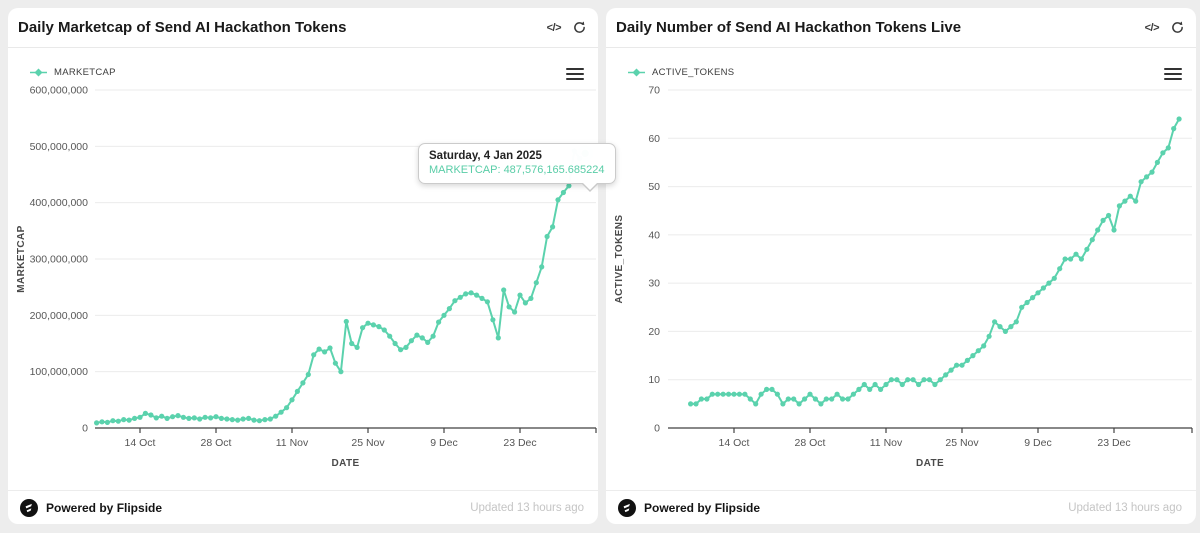  What do you see at coordinates (59, 147) in the screenshot?
I see `svg-text: 500,000,000` at bounding box center [59, 147].